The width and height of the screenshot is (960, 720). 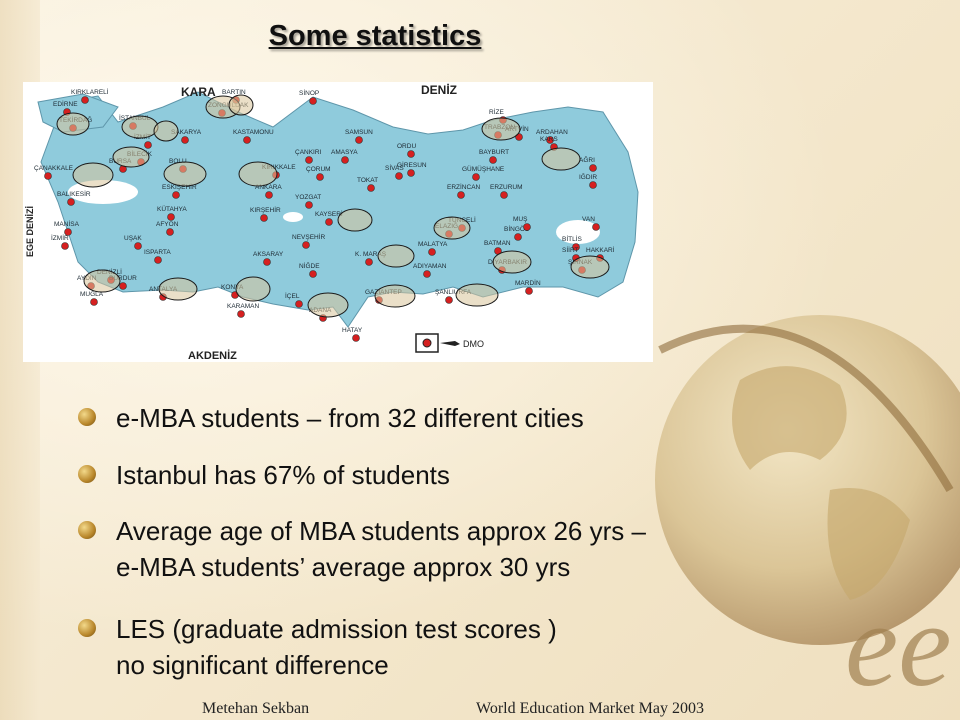 What do you see at coordinates (309, 236) in the screenshot?
I see `city-label: NEVŞEHİR` at bounding box center [309, 236].